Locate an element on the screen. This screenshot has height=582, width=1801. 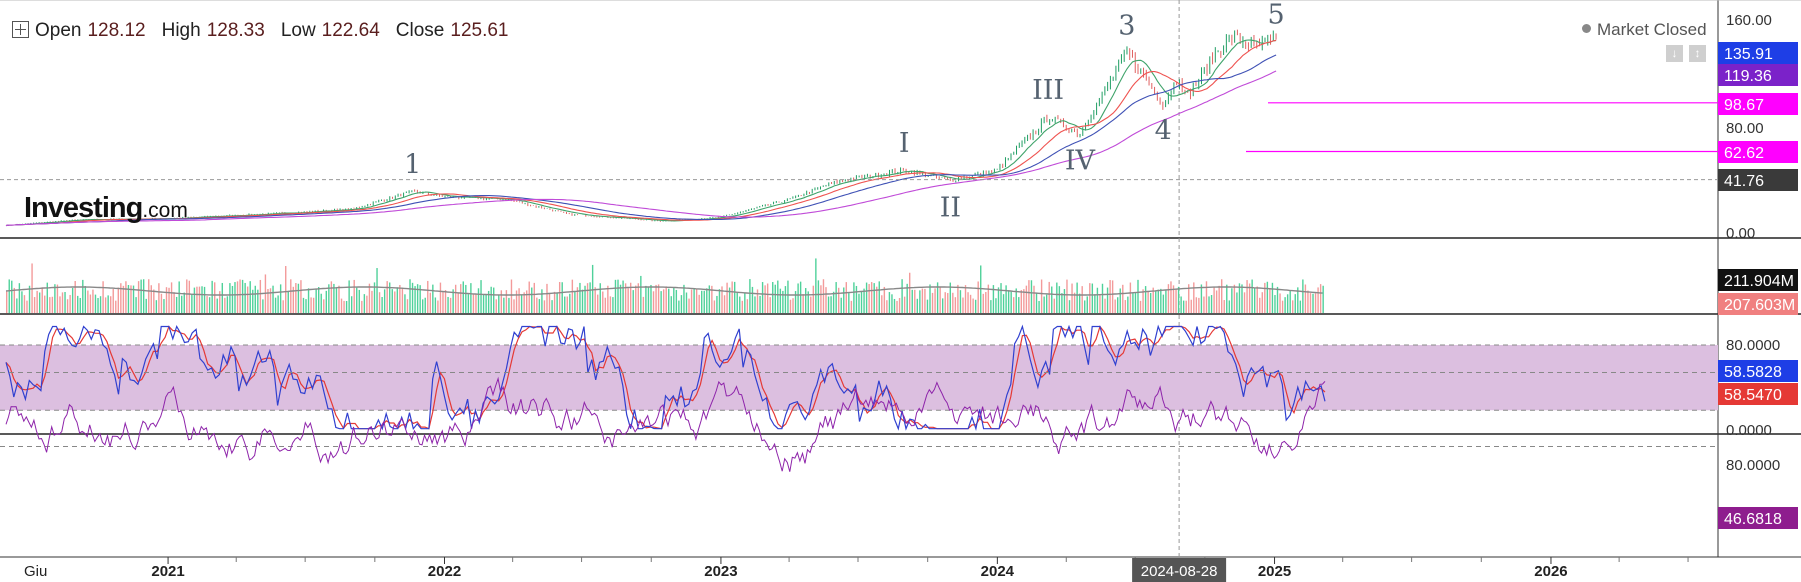
expand-icon is located at coordinates (20, 29).